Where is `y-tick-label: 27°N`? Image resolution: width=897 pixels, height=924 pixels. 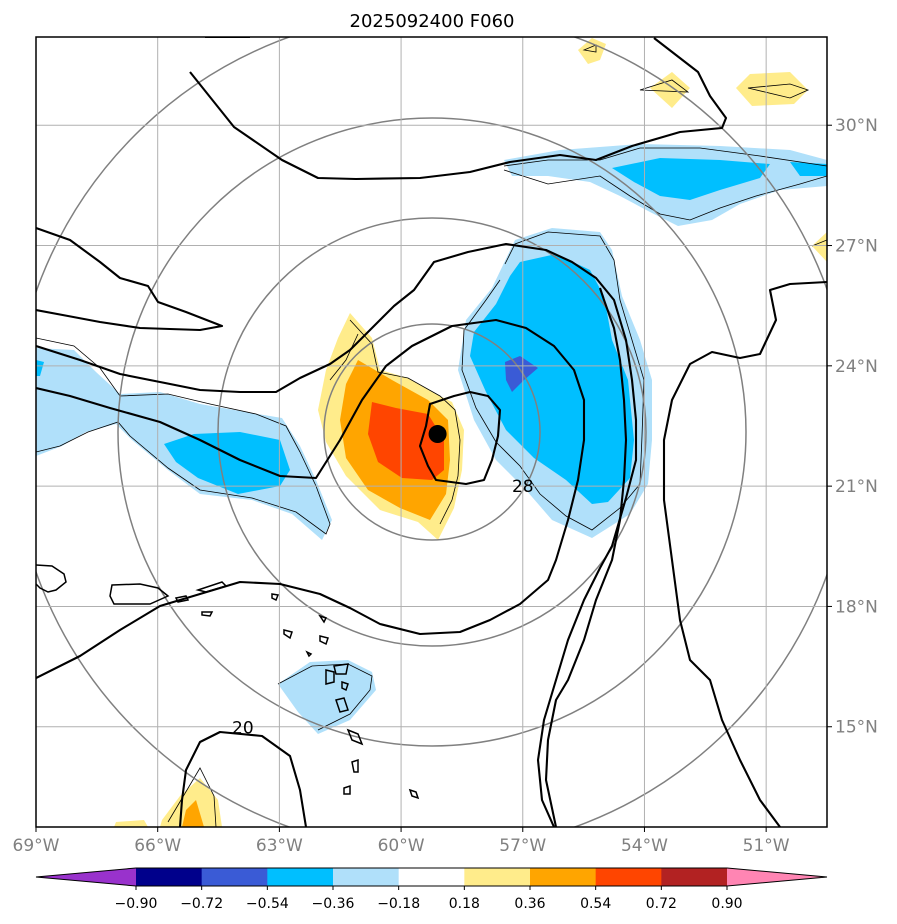 y-tick-label: 27°N is located at coordinates (856, 247).